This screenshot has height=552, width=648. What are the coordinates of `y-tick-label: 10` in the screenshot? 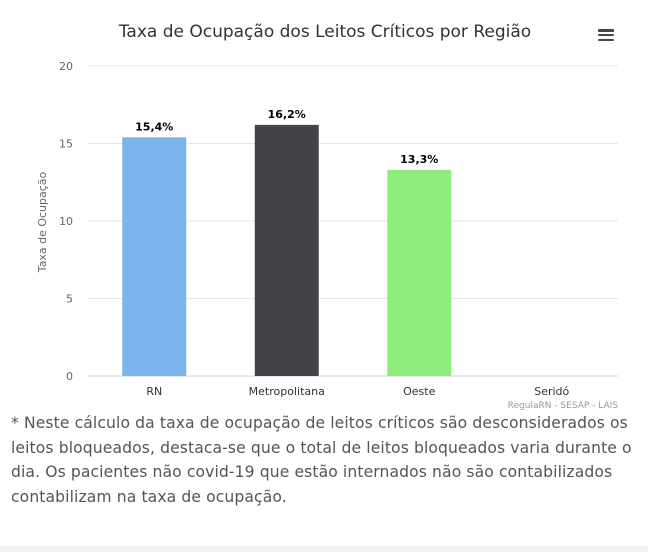 It's located at (66, 221).